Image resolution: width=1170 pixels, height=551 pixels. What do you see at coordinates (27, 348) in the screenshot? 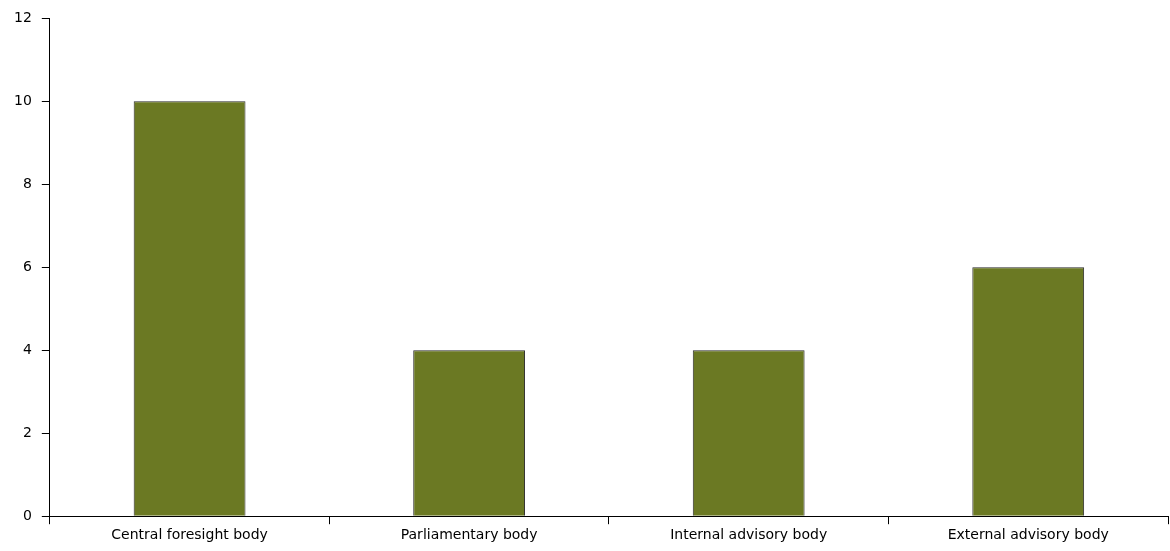
I see `y-tick-label: 4` at bounding box center [27, 348].